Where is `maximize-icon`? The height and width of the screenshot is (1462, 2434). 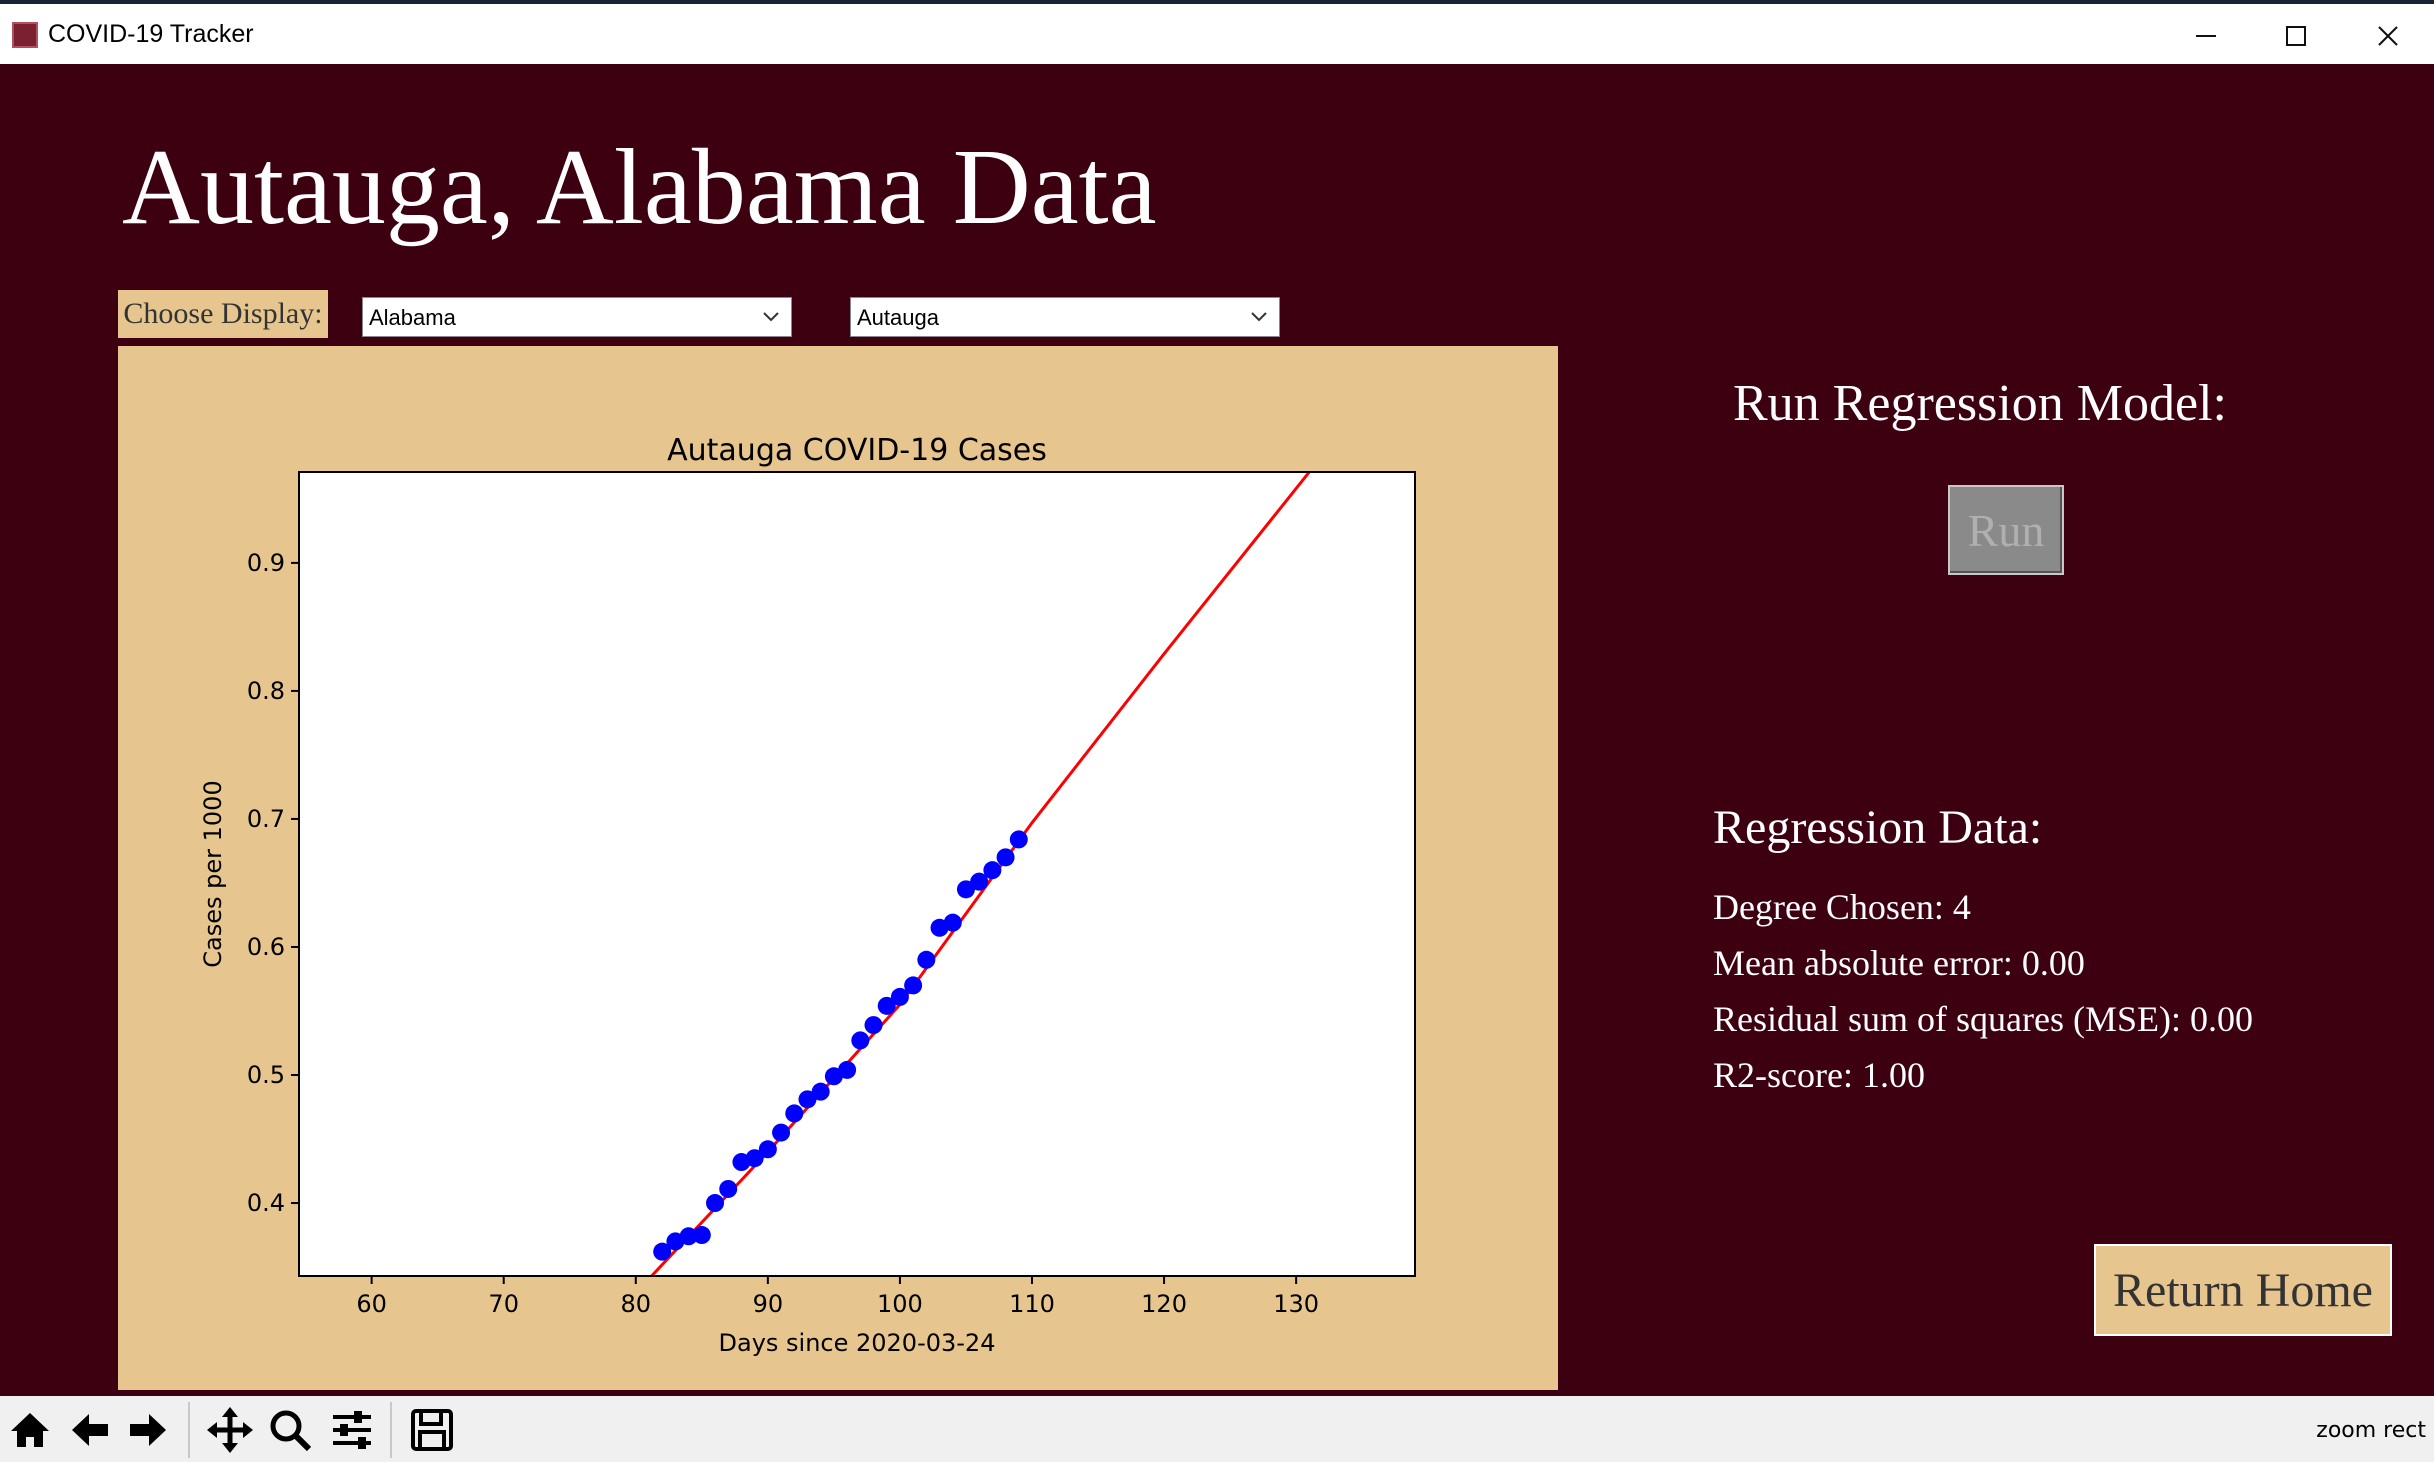
maximize-icon is located at coordinates (2296, 36).